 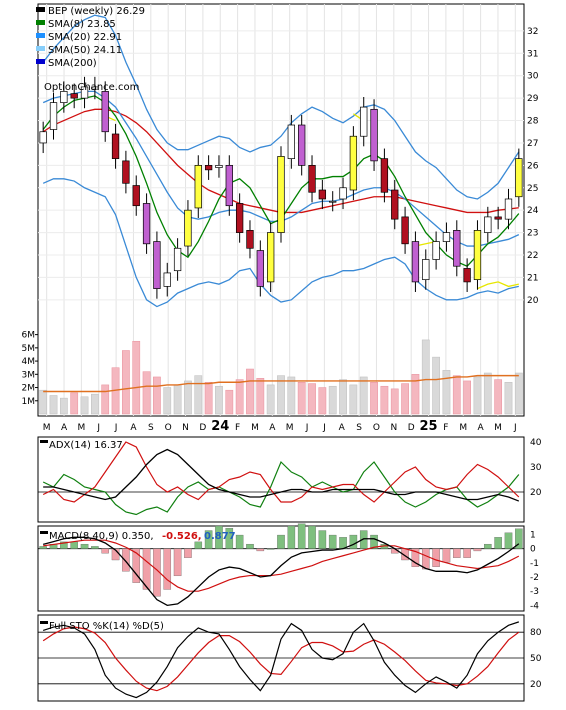 I want to click on adx-panel-frame, so click(x=281, y=479).